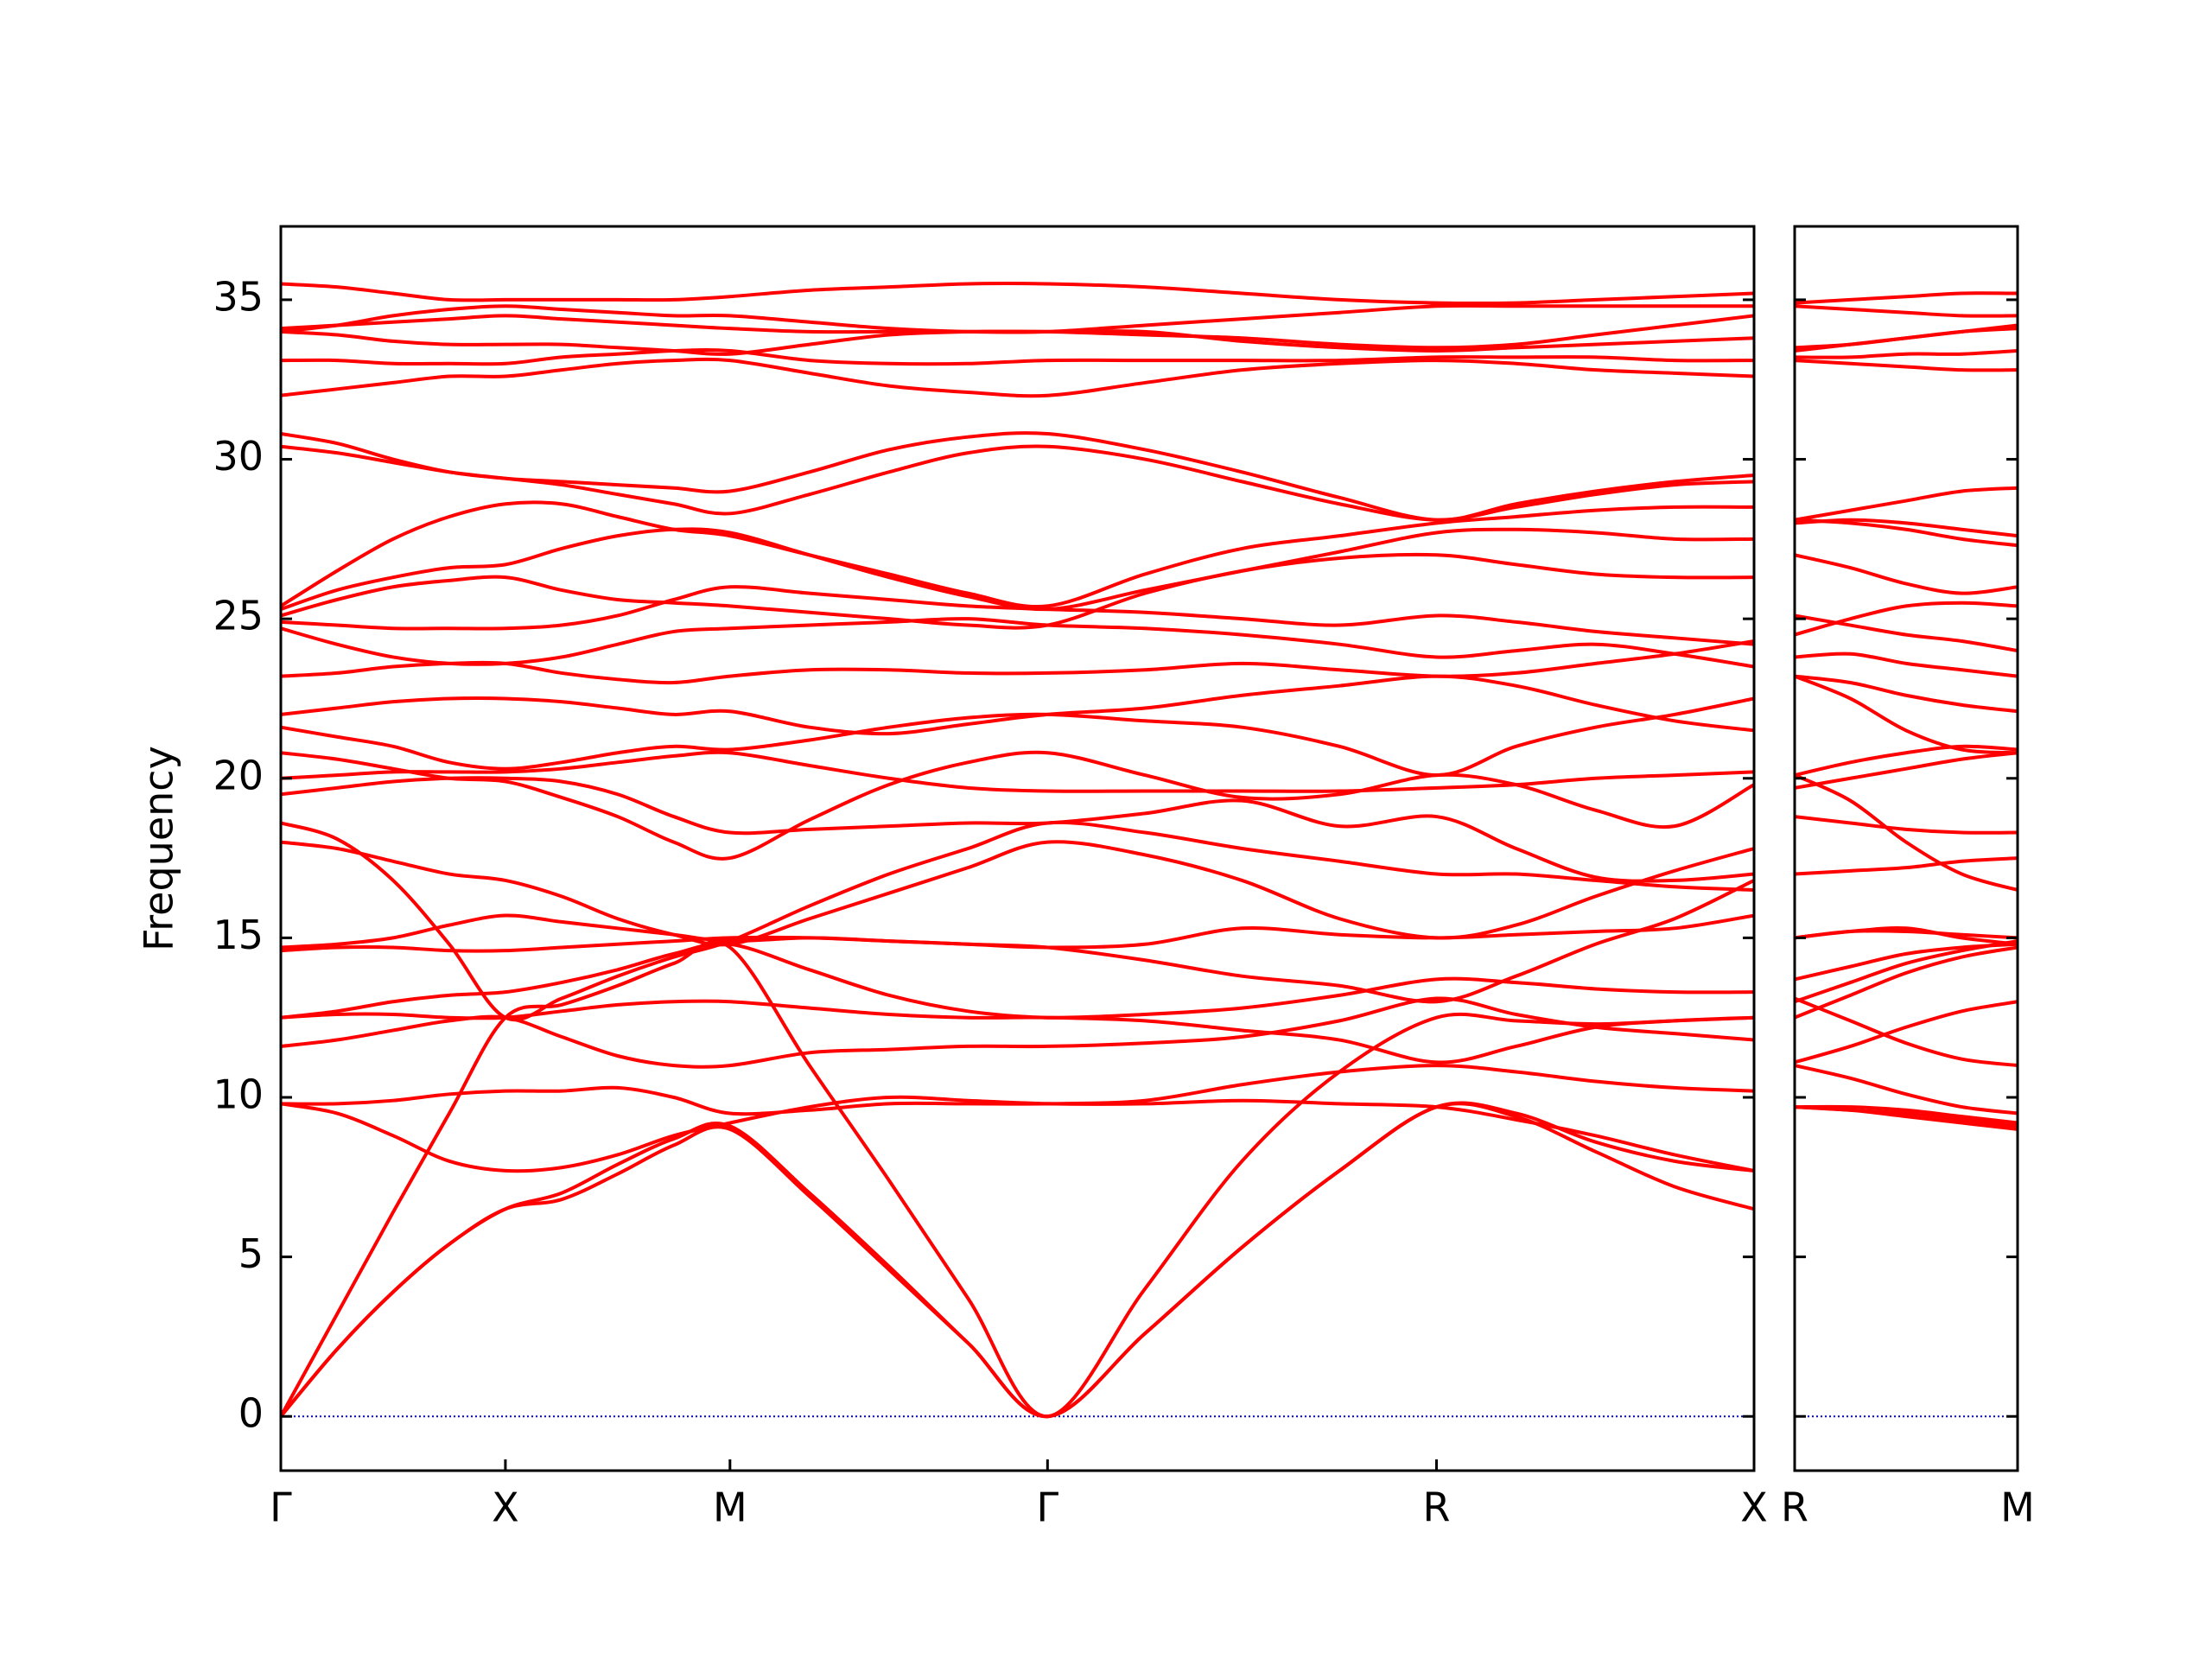 The height and width of the screenshot is (1659, 2212). Describe the element at coordinates (238, 616) in the screenshot. I see `y-tick-label: 25` at that location.